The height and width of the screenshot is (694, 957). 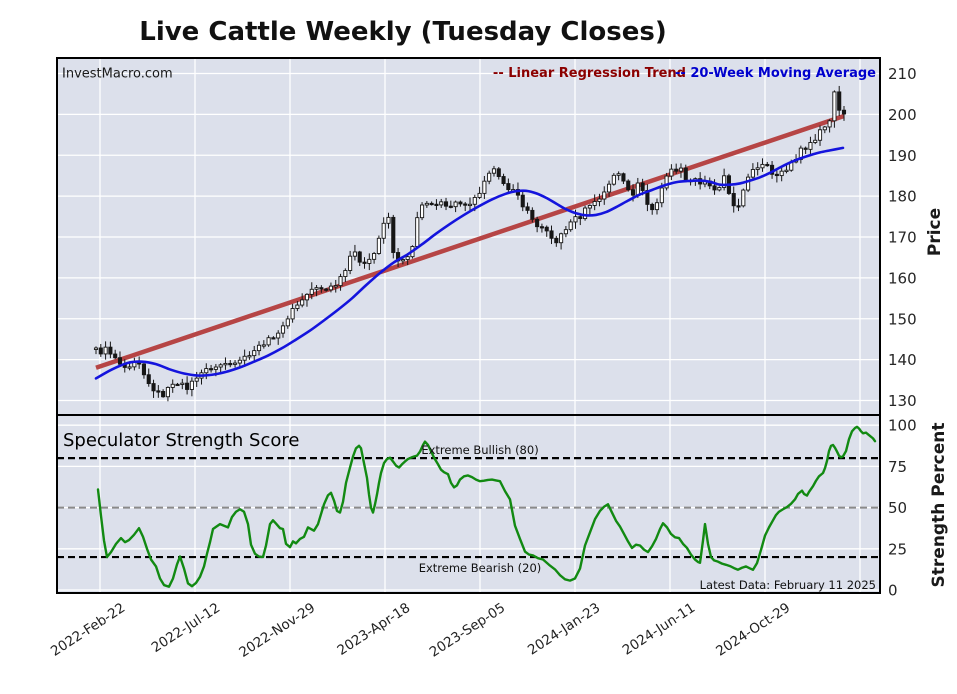 I want to click on x-tick-label: 2023-Sep-05, so click(x=467, y=630).